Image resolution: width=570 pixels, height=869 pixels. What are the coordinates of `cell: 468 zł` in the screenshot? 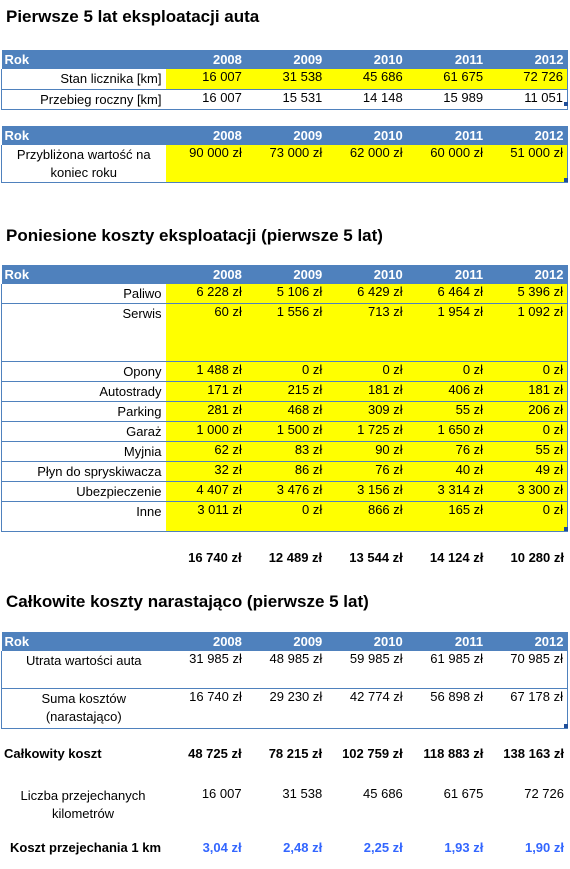 It's located at (286, 411).